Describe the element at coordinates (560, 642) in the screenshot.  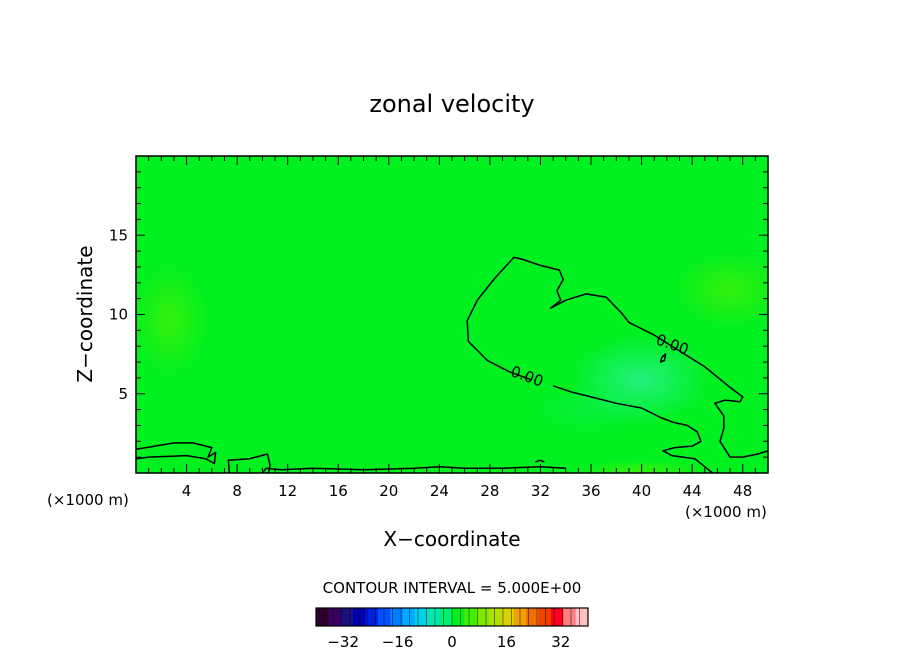
I see `colorbar-tick-label: 32` at that location.